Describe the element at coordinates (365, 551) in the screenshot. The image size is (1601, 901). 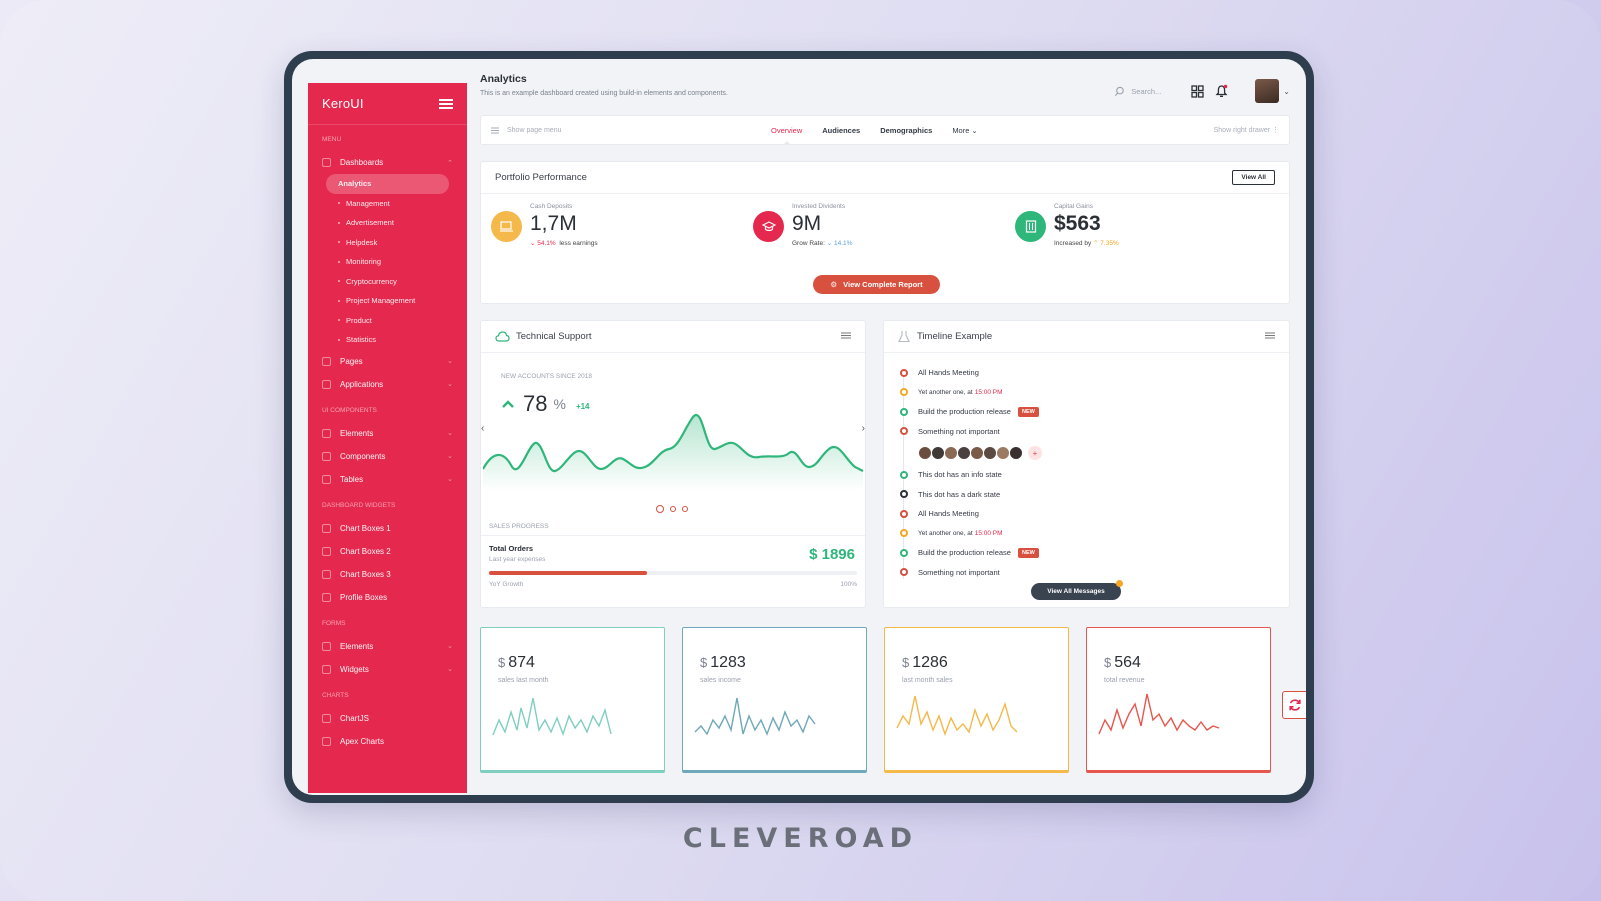
I see `sidebar-item-label: Chart Boxes 2` at that location.